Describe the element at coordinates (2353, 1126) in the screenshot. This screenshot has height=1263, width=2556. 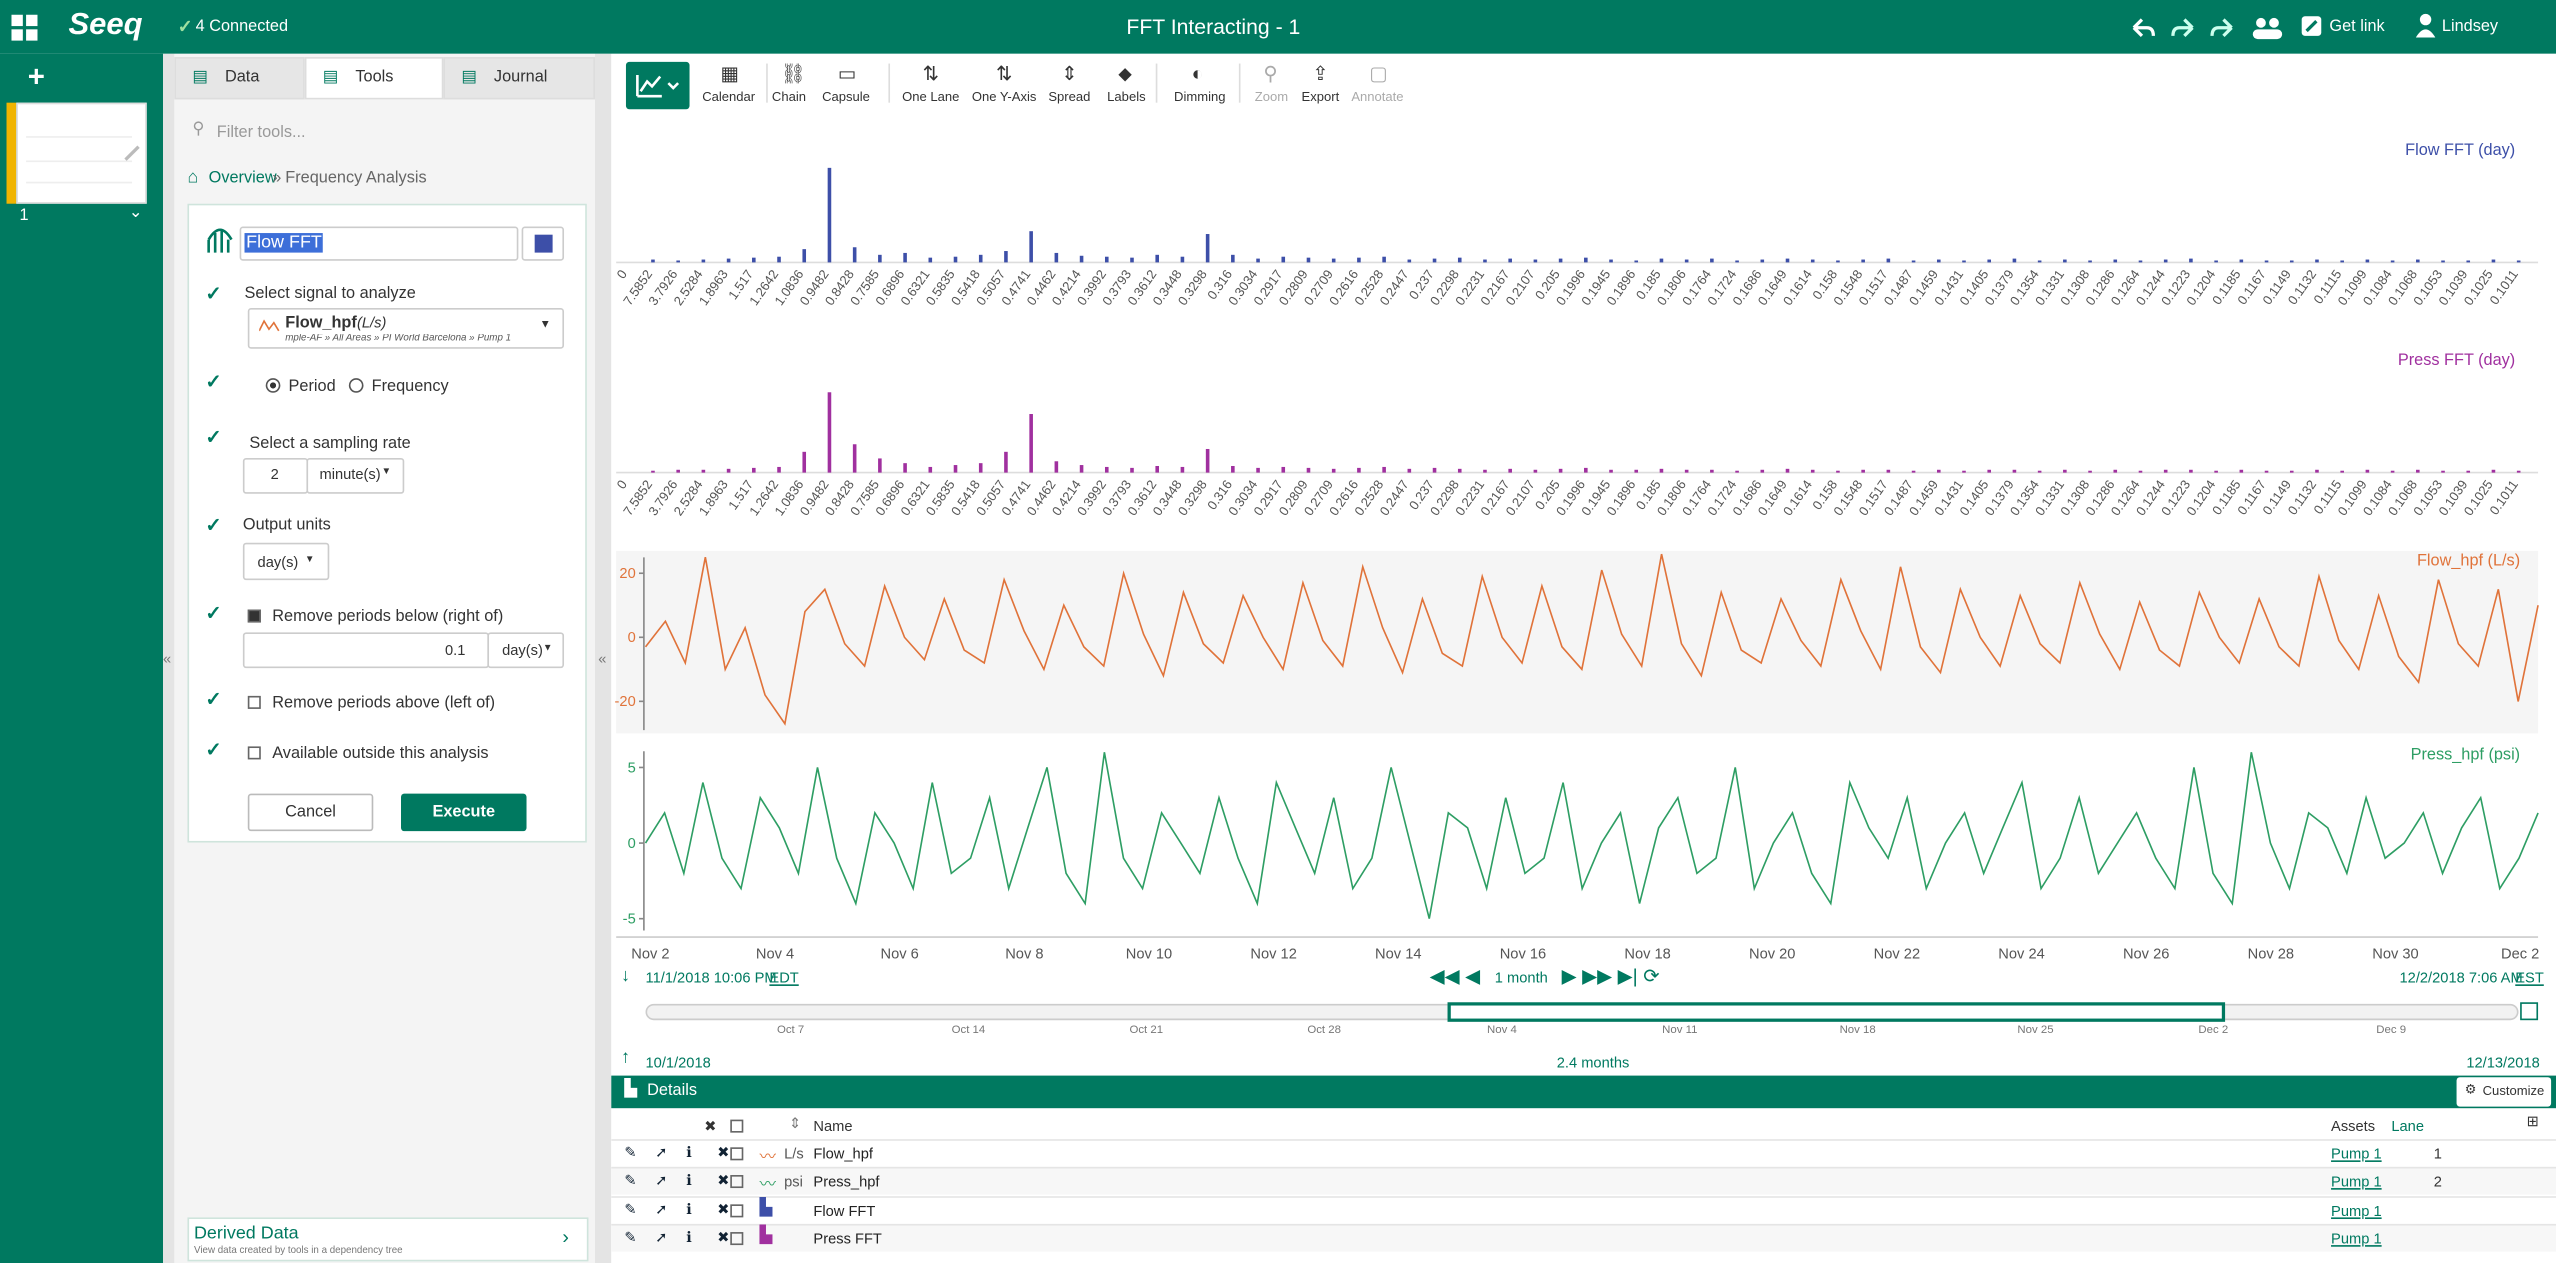
I see `col-assets: Assets` at that location.